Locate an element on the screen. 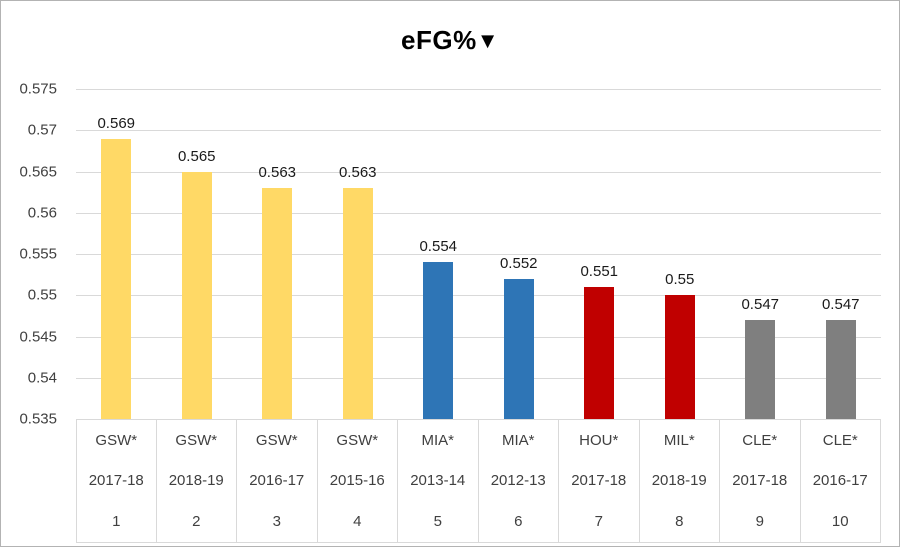  category-team-label: MIL* is located at coordinates (680, 440).